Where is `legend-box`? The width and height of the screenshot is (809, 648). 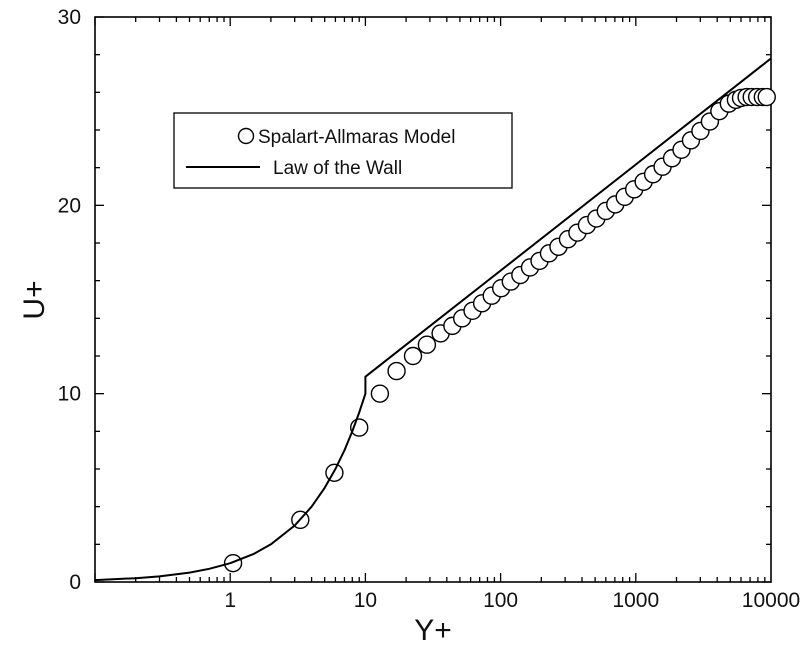 legend-box is located at coordinates (343, 150).